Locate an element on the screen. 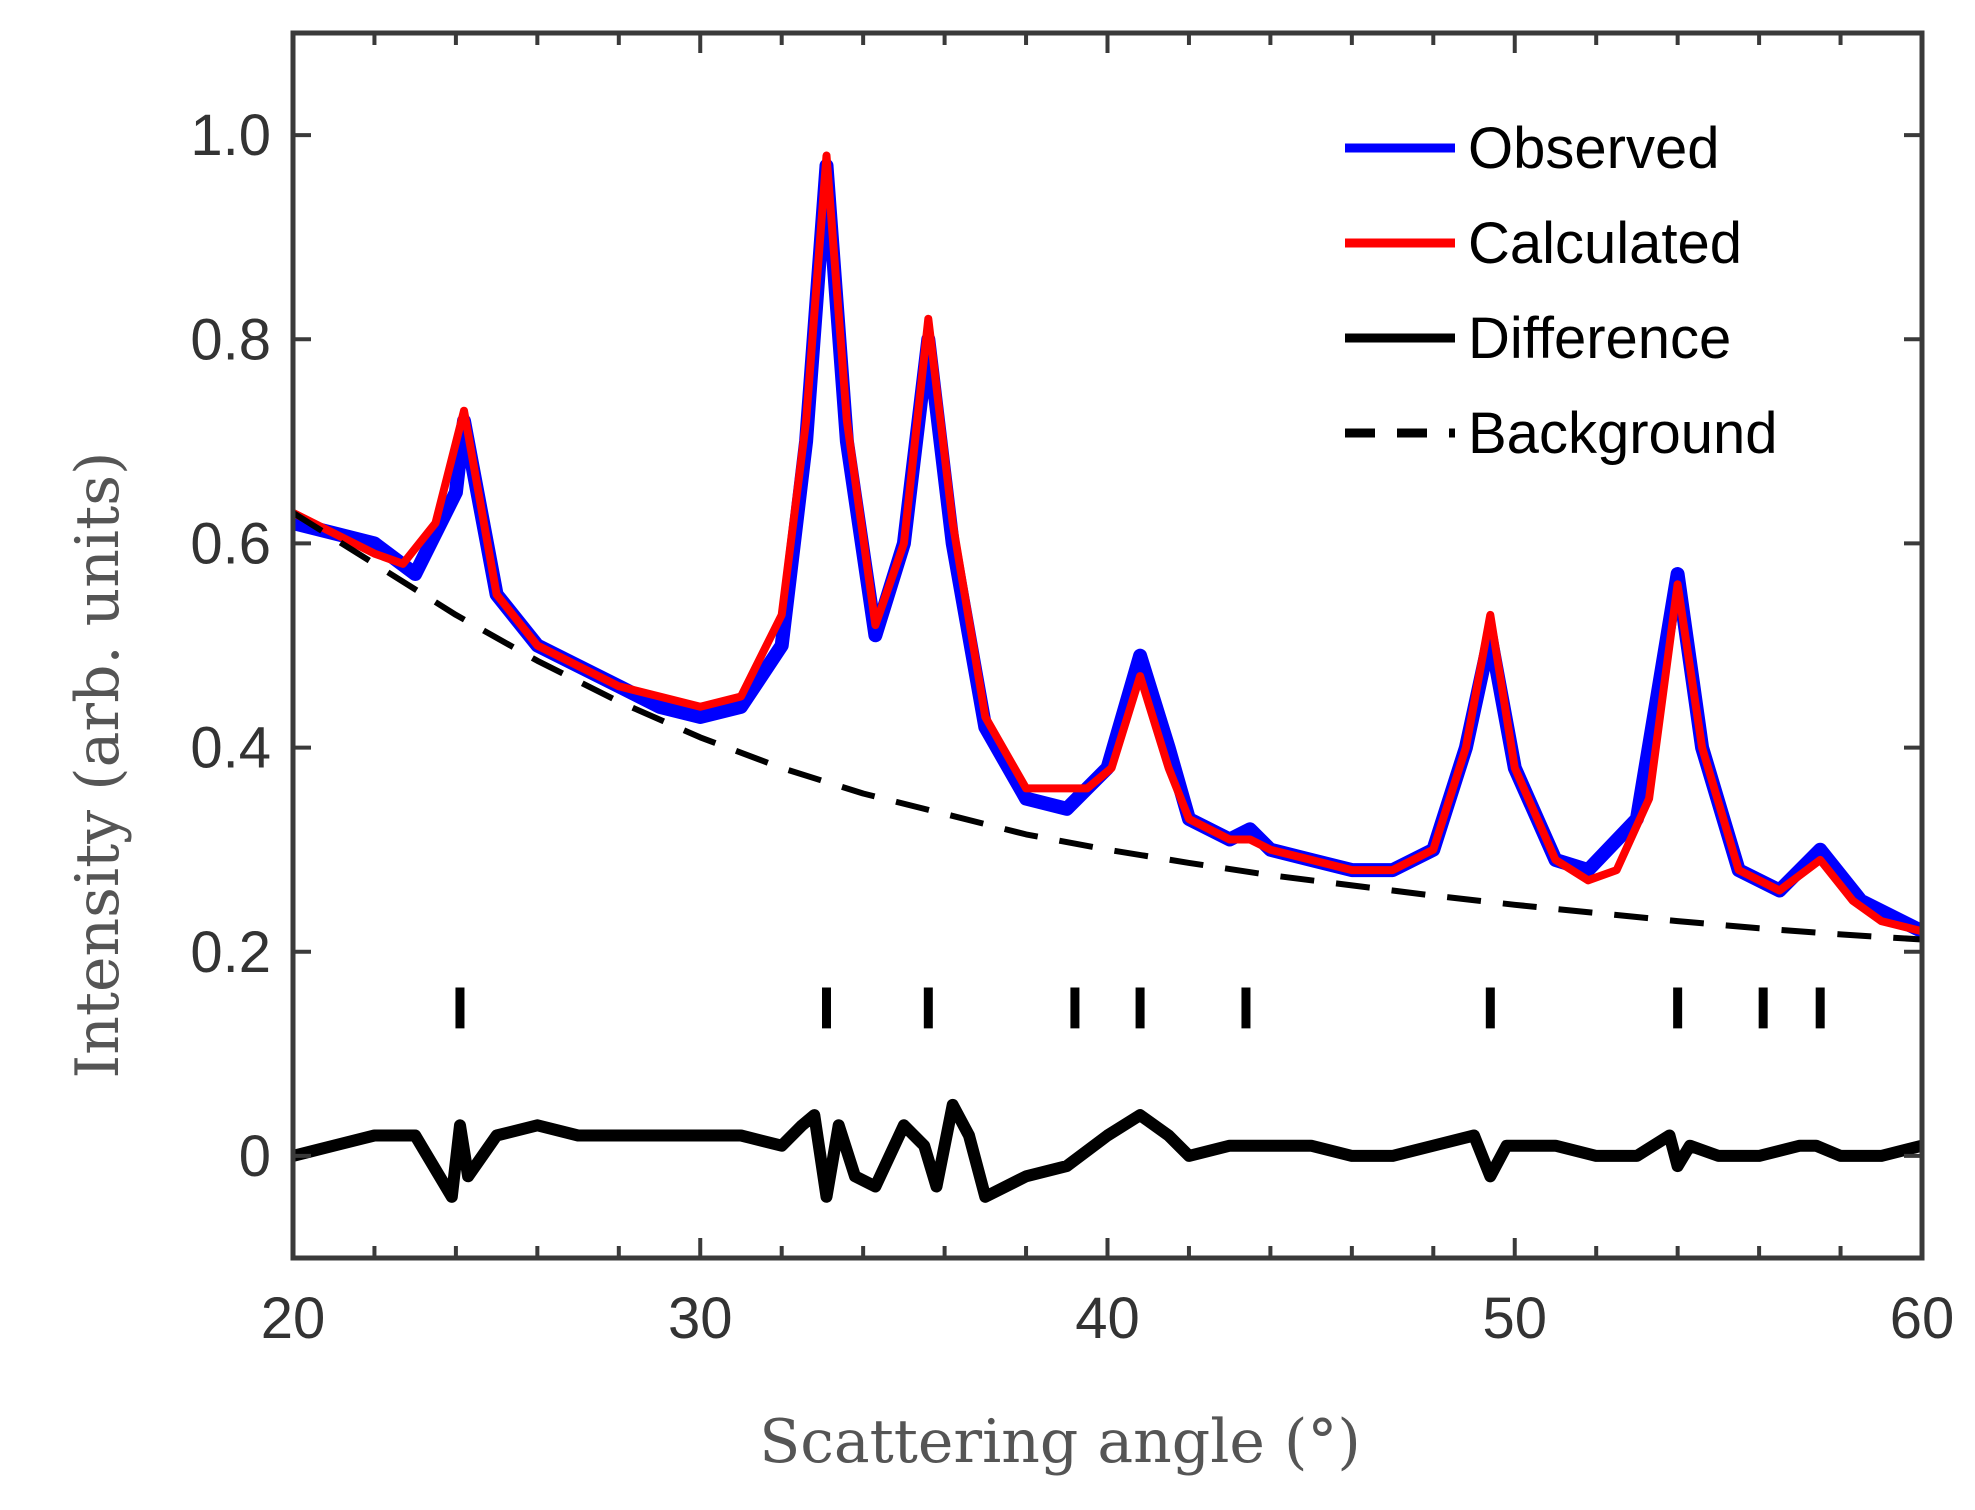 The image size is (1975, 1510). y-tick-label: 0.6 is located at coordinates (230, 543).